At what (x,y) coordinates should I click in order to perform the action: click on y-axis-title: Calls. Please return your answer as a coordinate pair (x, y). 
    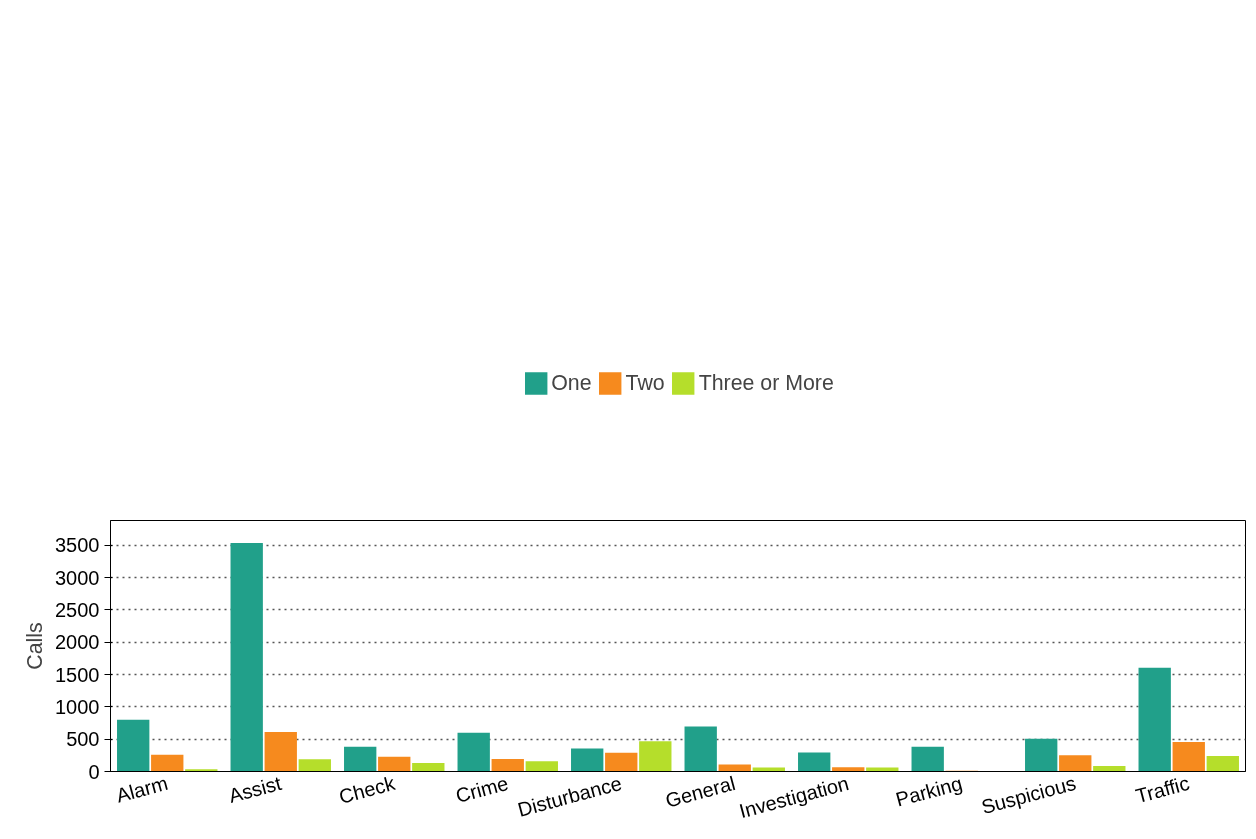
    Looking at the image, I should click on (35, 646).